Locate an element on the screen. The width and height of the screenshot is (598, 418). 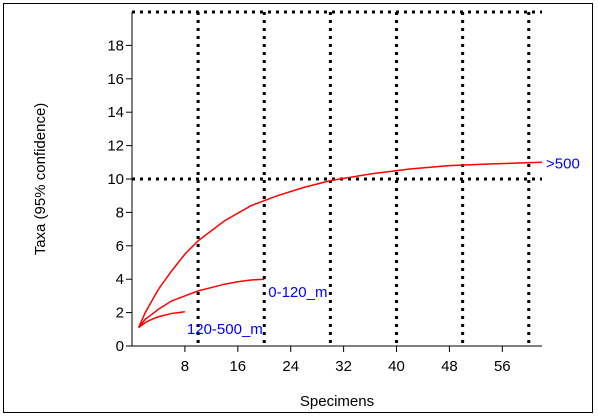
y-tick-label: 16 is located at coordinates (115, 79).